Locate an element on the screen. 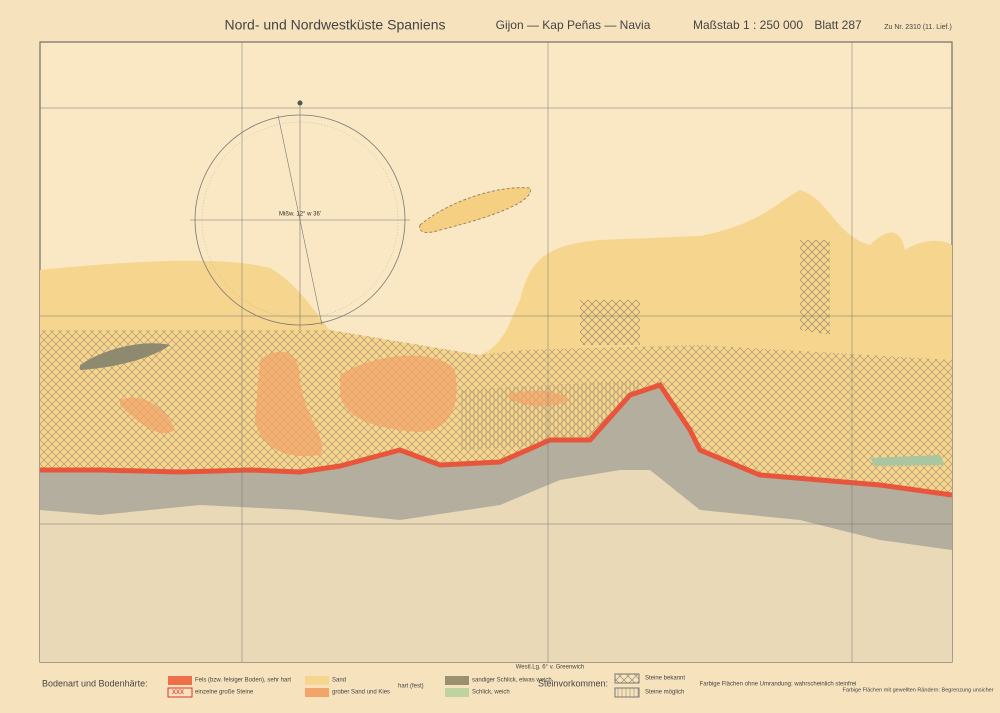 The width and height of the screenshot is (1000, 713). rocky-coast is located at coordinates (496, 440).